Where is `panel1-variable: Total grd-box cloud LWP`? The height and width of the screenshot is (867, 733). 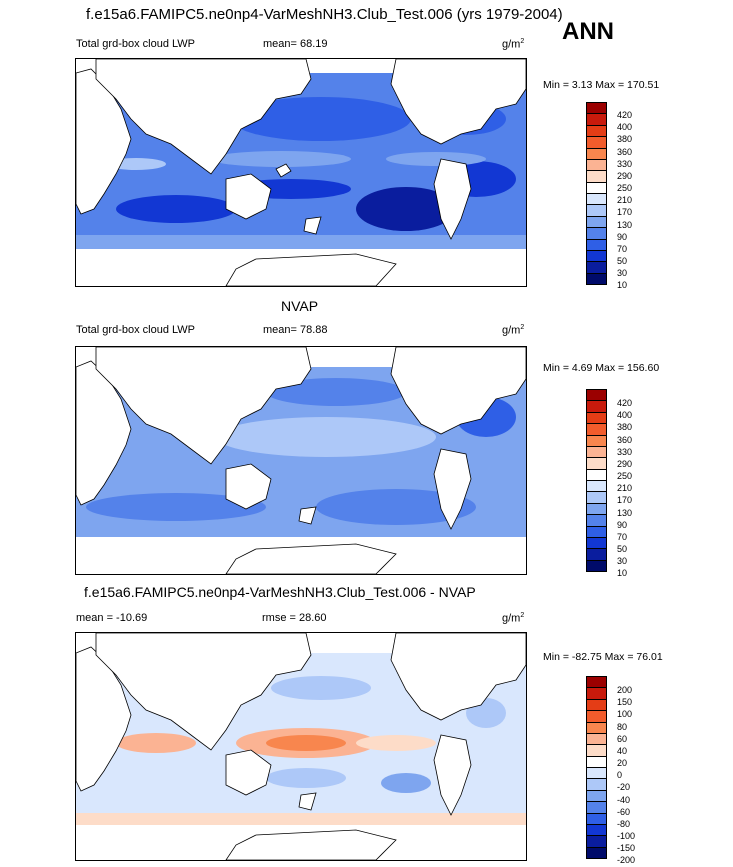
panel1-variable: Total grd-box cloud LWP is located at coordinates (136, 44).